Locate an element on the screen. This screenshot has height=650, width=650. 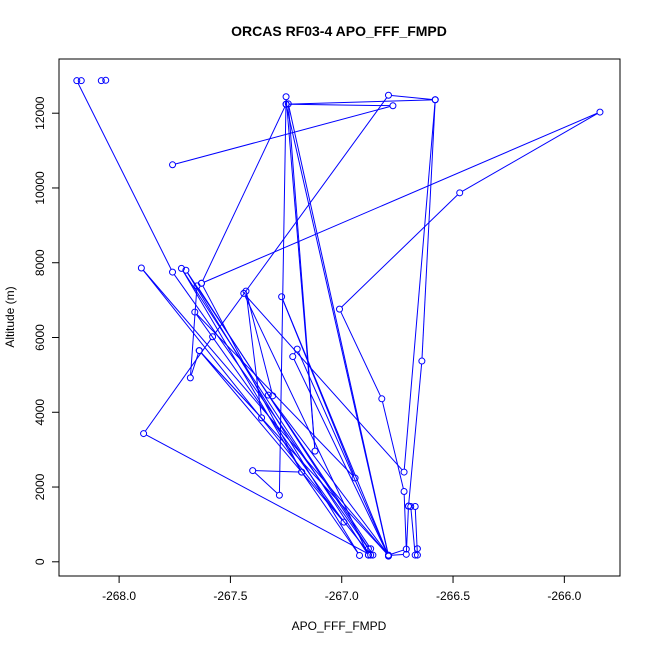
x-tick-label: -268.0 is located at coordinates (119, 596).